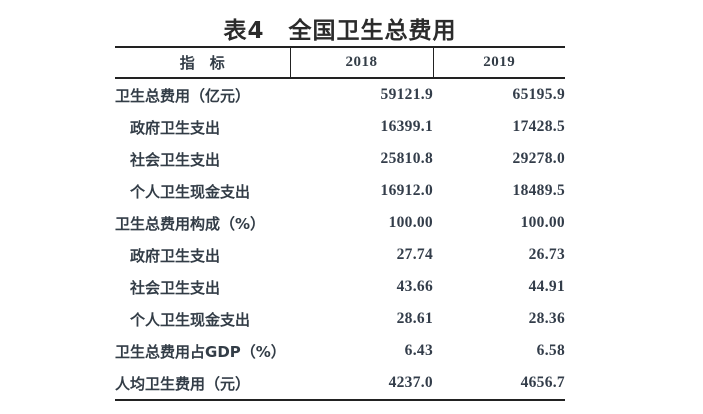  What do you see at coordinates (414, 318) in the screenshot?
I see `value-2018: 28.61` at bounding box center [414, 318].